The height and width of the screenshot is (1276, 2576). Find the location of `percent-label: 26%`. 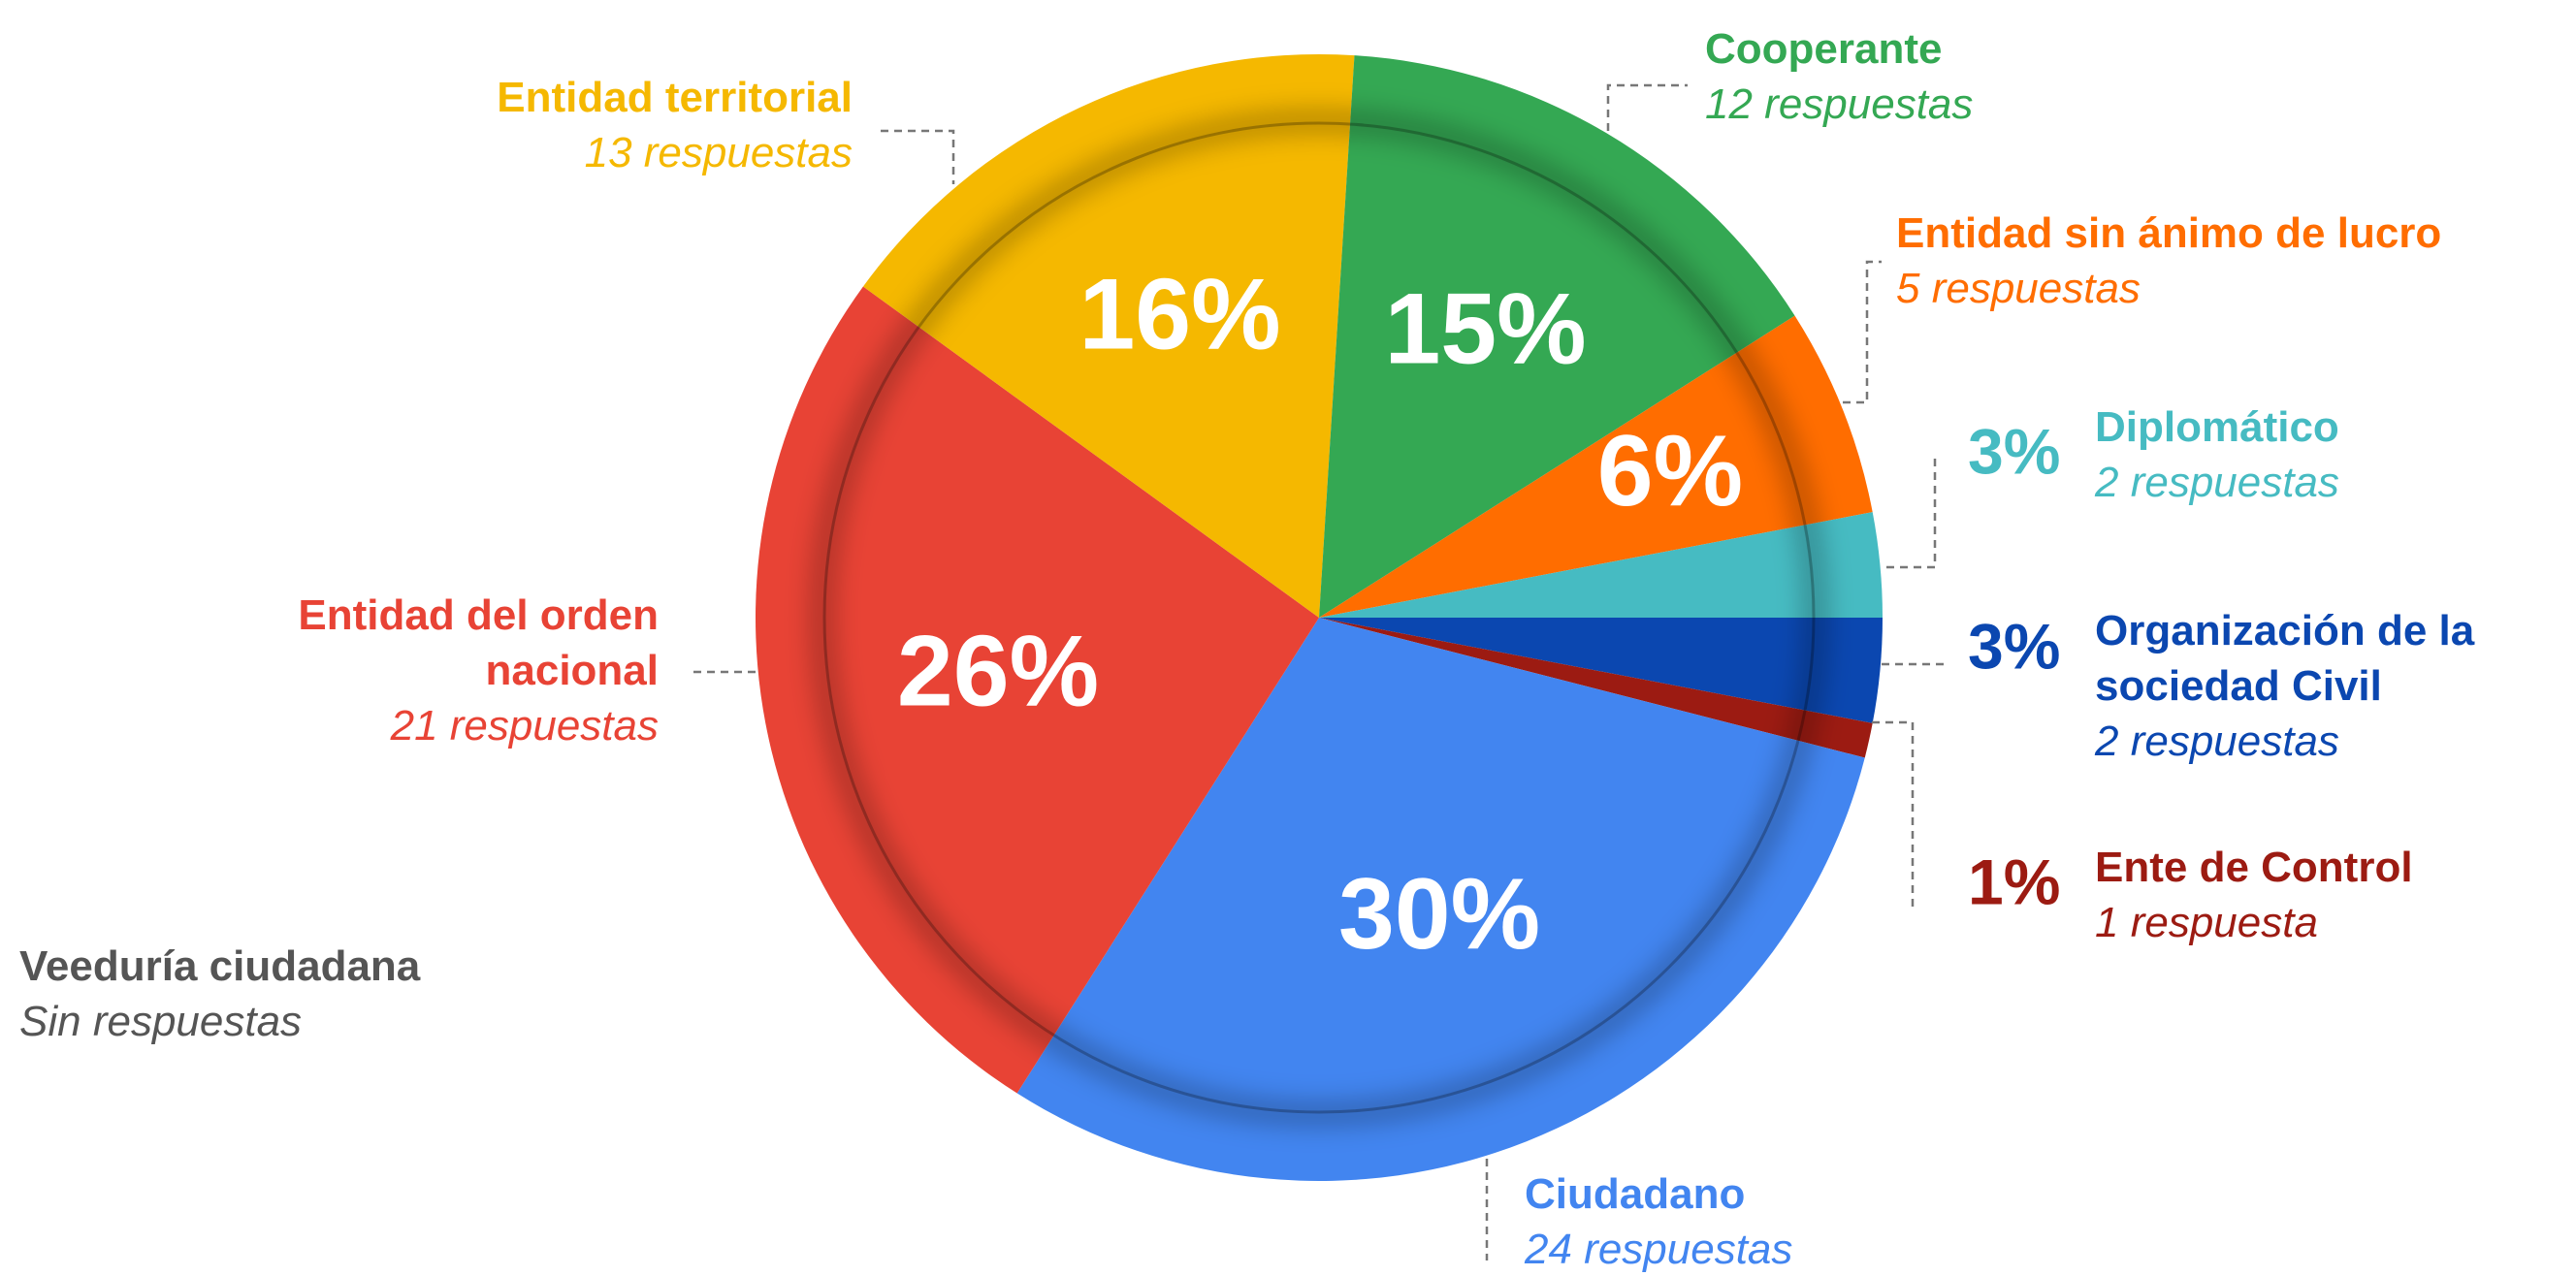

percent-label: 26% is located at coordinates (998, 672).